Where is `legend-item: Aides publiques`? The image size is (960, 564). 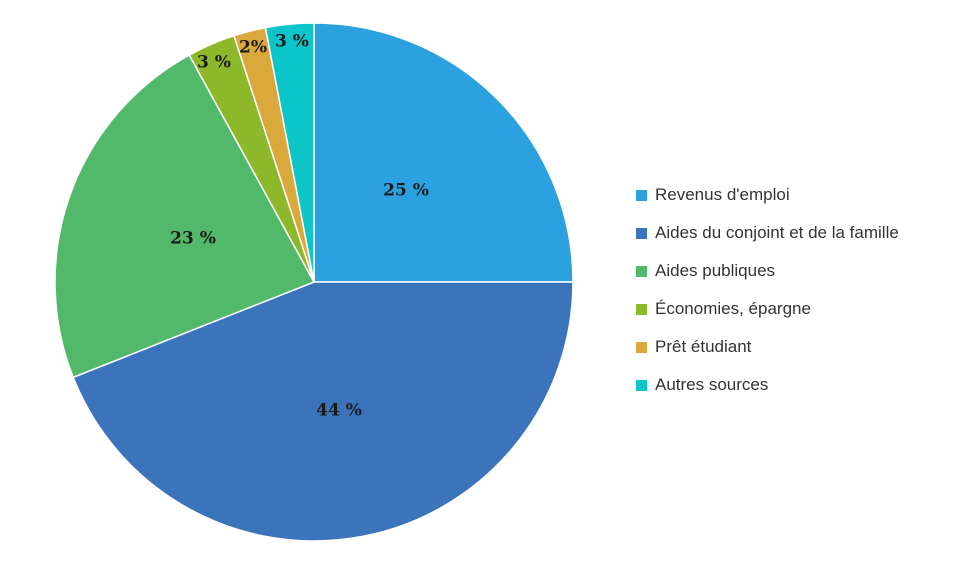 legend-item: Aides publiques is located at coordinates (767, 271).